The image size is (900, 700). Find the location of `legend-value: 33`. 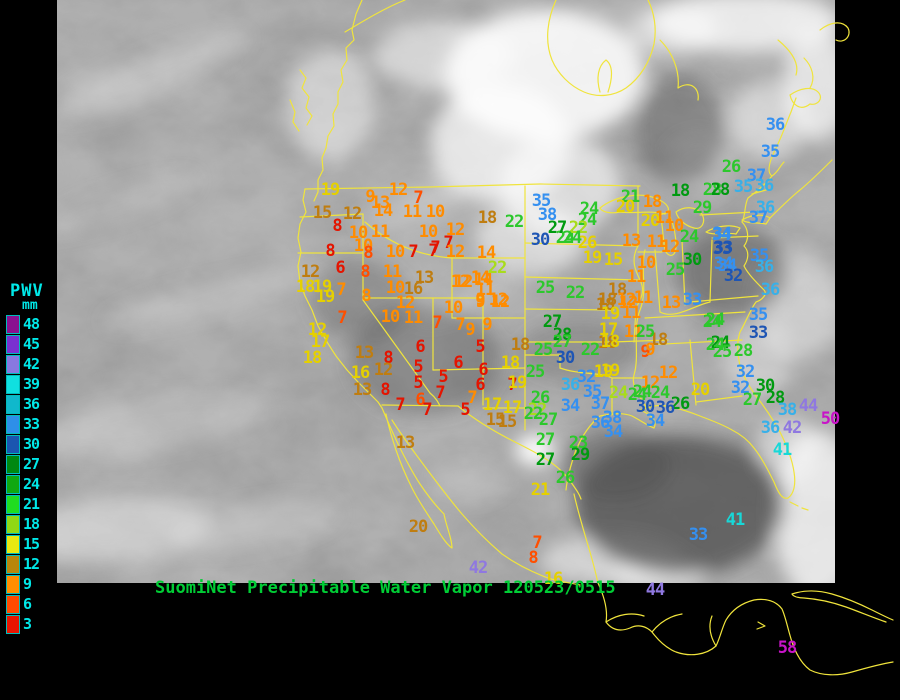

legend-value: 33 is located at coordinates (31, 424).